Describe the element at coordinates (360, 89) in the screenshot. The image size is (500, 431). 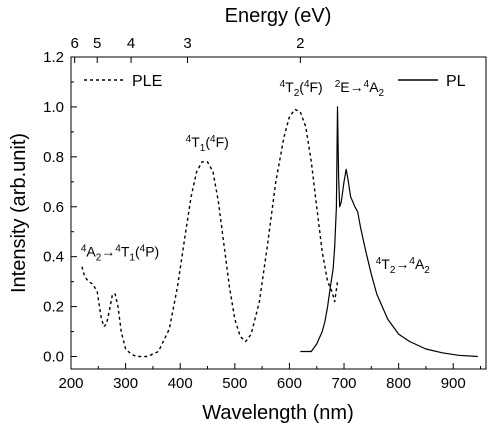
I see `annotation-label: 2E→4A2` at that location.